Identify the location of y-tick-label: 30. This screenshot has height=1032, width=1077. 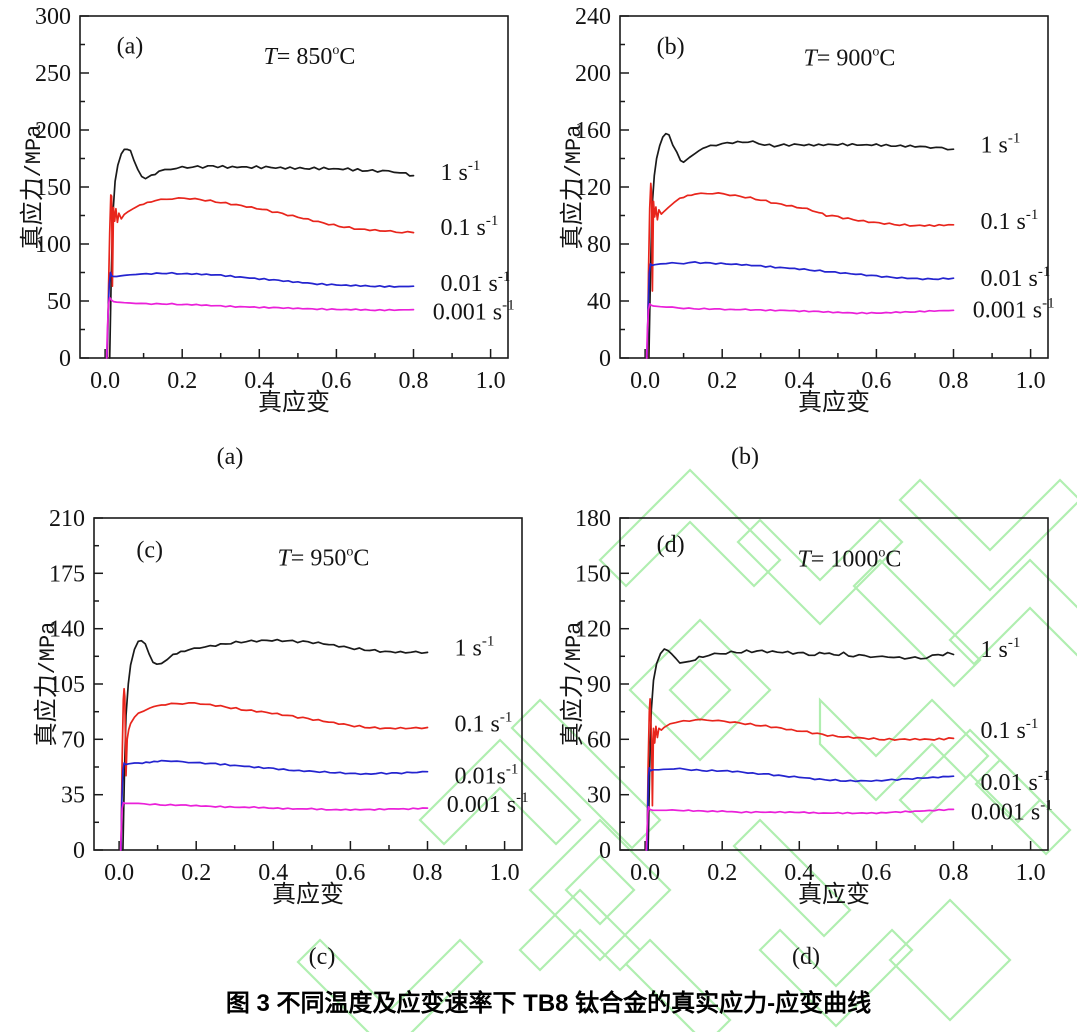
(599, 796).